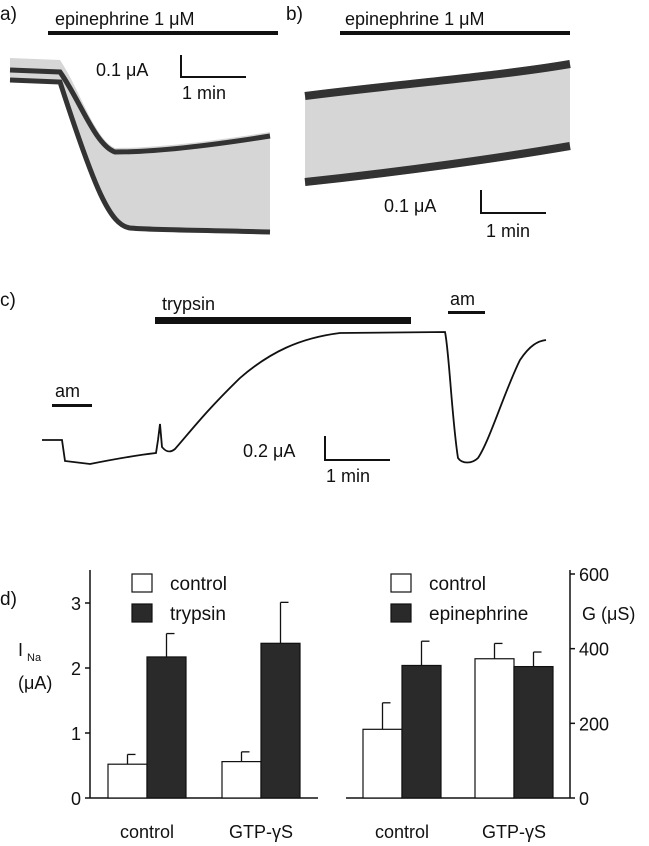 The image size is (649, 846). I want to click on chart-current: 0 1 2 3 control GTP-γS control trypsin, so click(194, 706).